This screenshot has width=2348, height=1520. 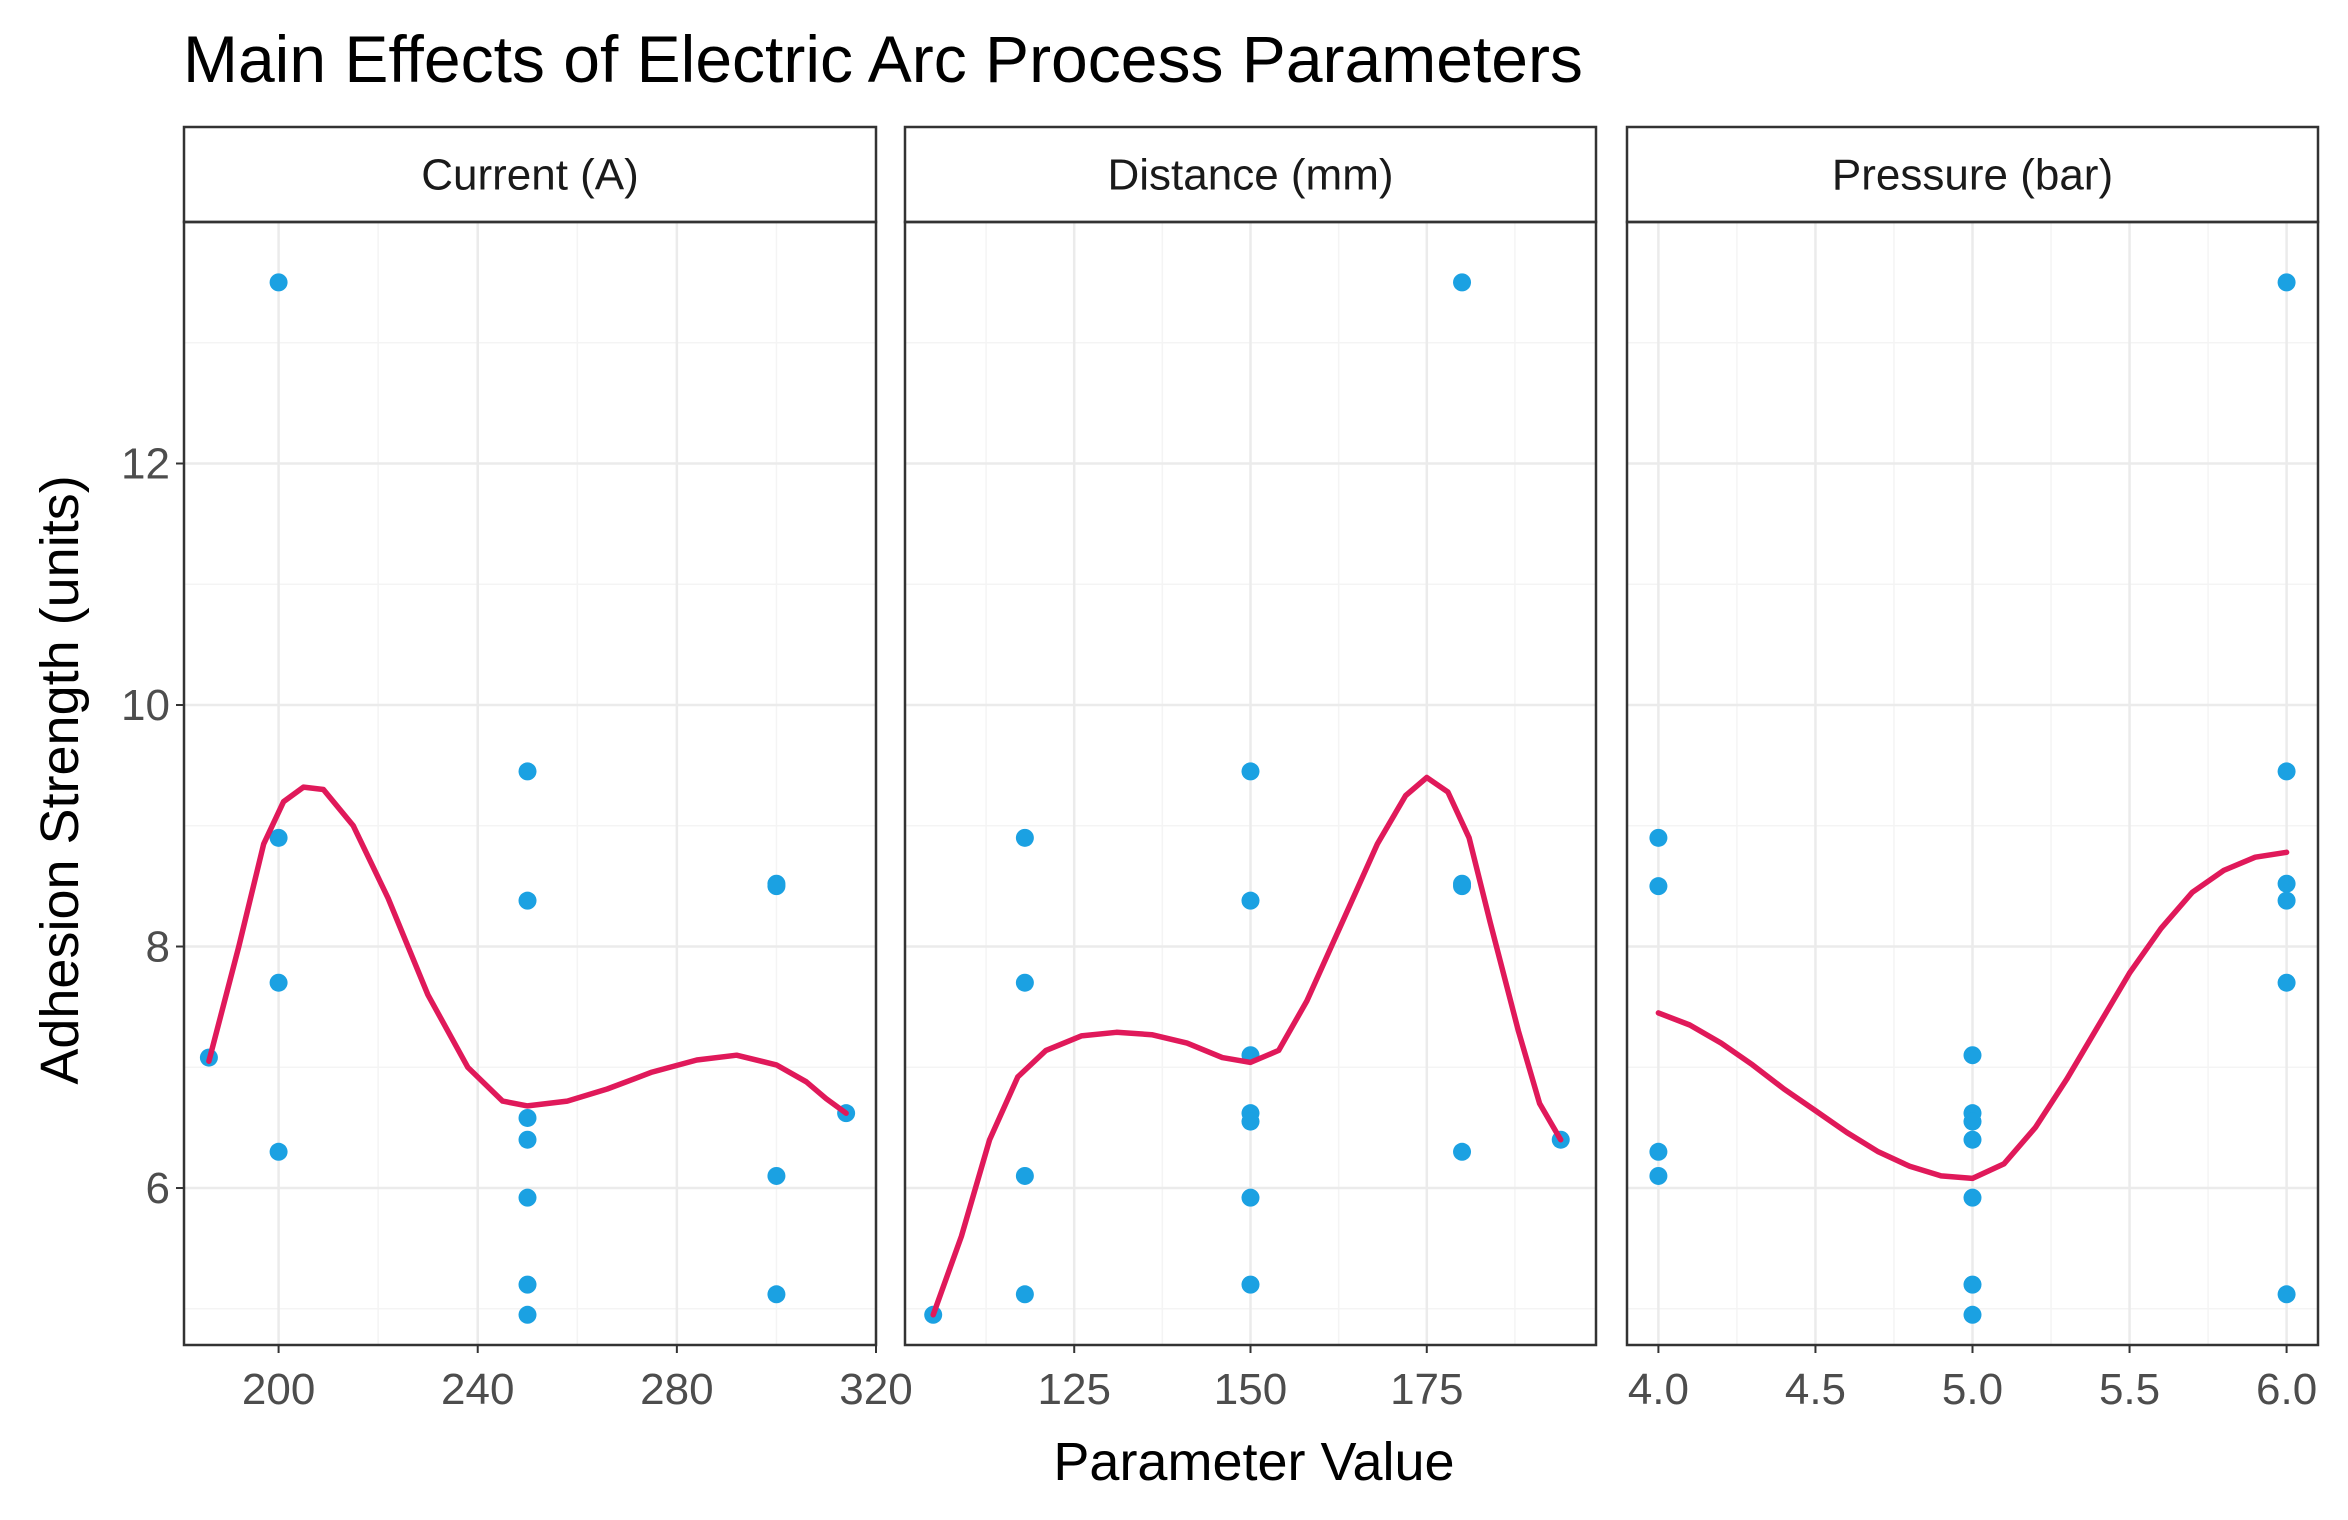 I want to click on x-tick-label: 150, so click(x=1250, y=1389).